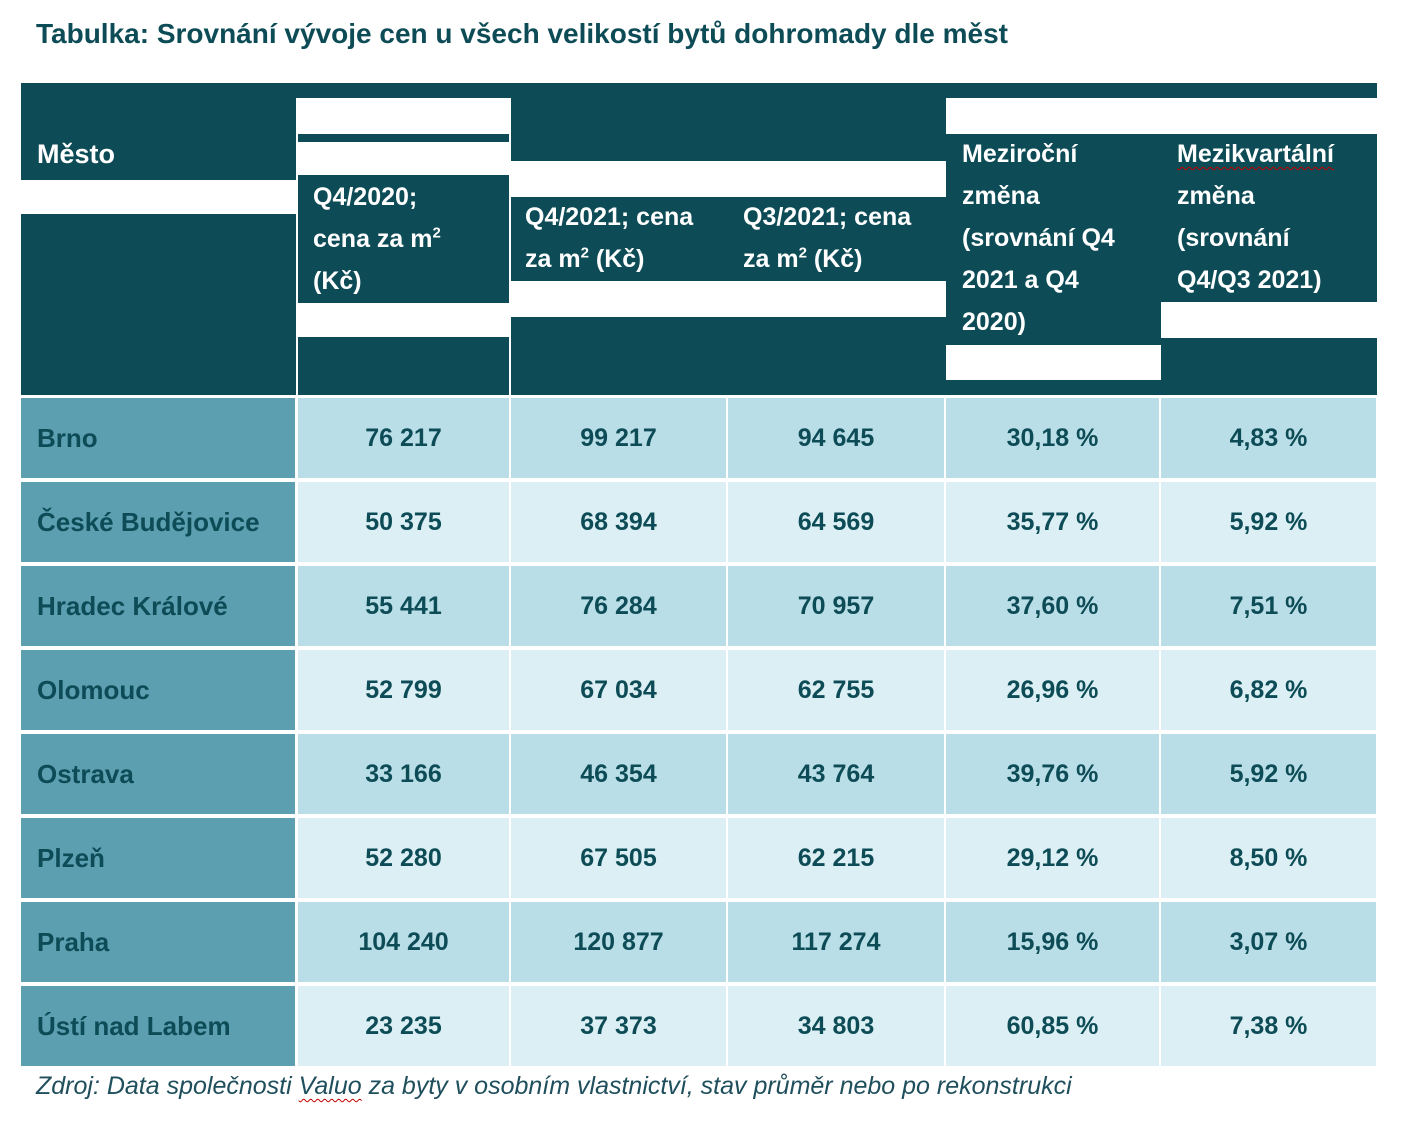 The width and height of the screenshot is (1408, 1122). I want to click on source-brand: Valuo, so click(330, 1086).